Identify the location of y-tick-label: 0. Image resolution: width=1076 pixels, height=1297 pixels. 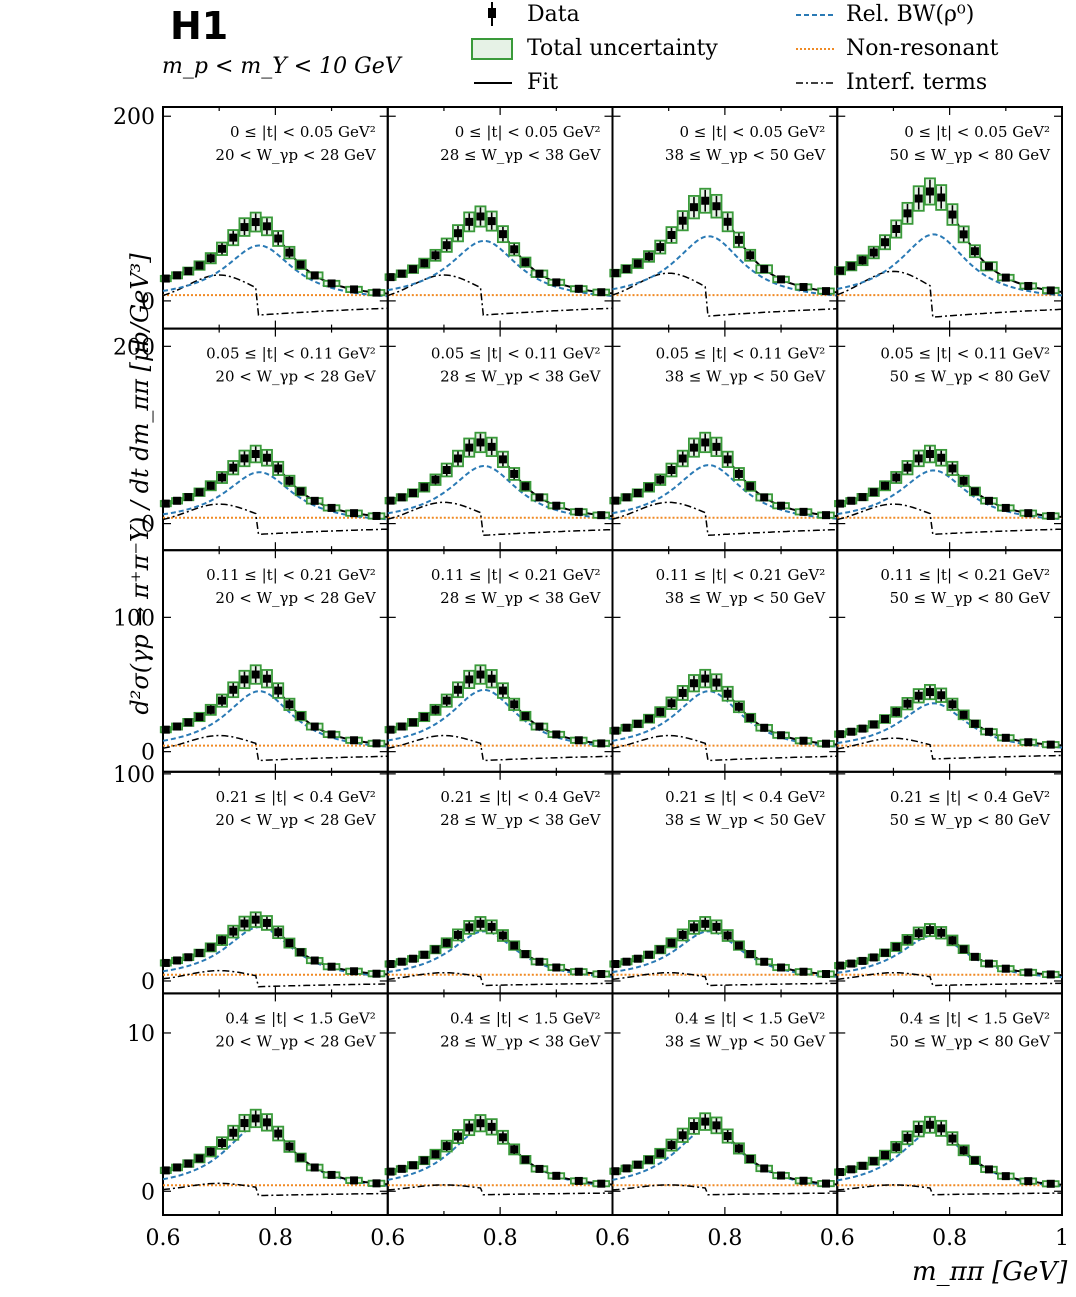
(148, 982).